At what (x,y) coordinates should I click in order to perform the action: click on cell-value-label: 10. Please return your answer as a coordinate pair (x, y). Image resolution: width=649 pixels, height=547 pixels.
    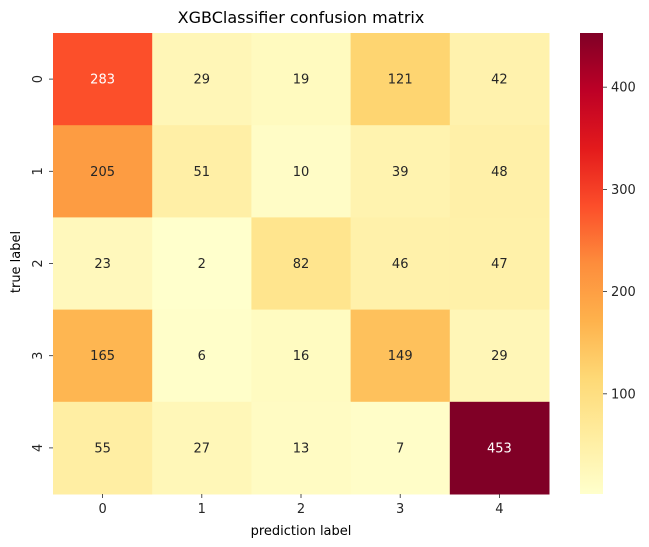
    Looking at the image, I should click on (301, 172).